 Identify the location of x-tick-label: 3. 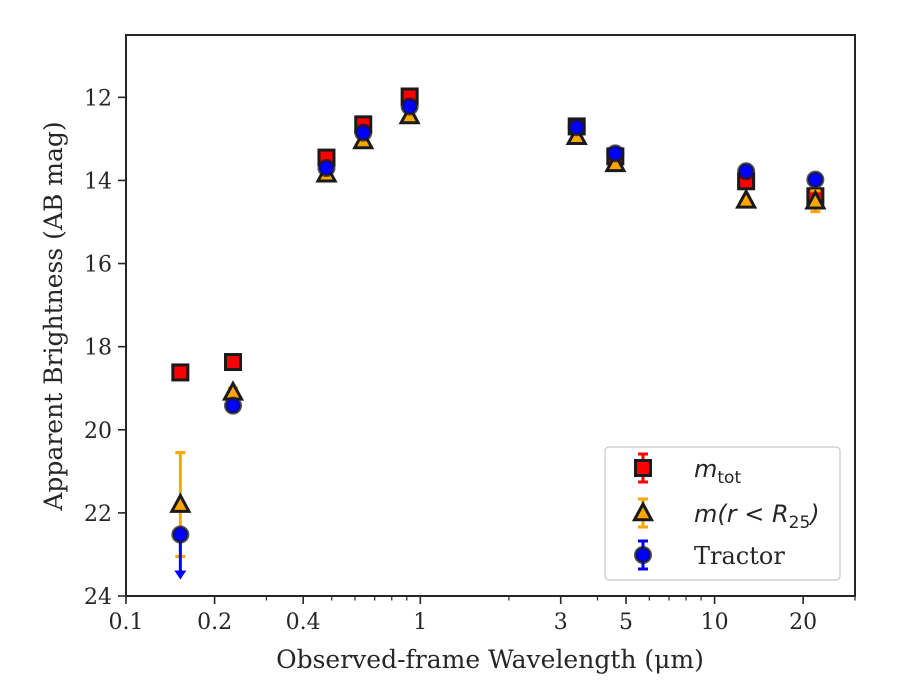
(561, 622).